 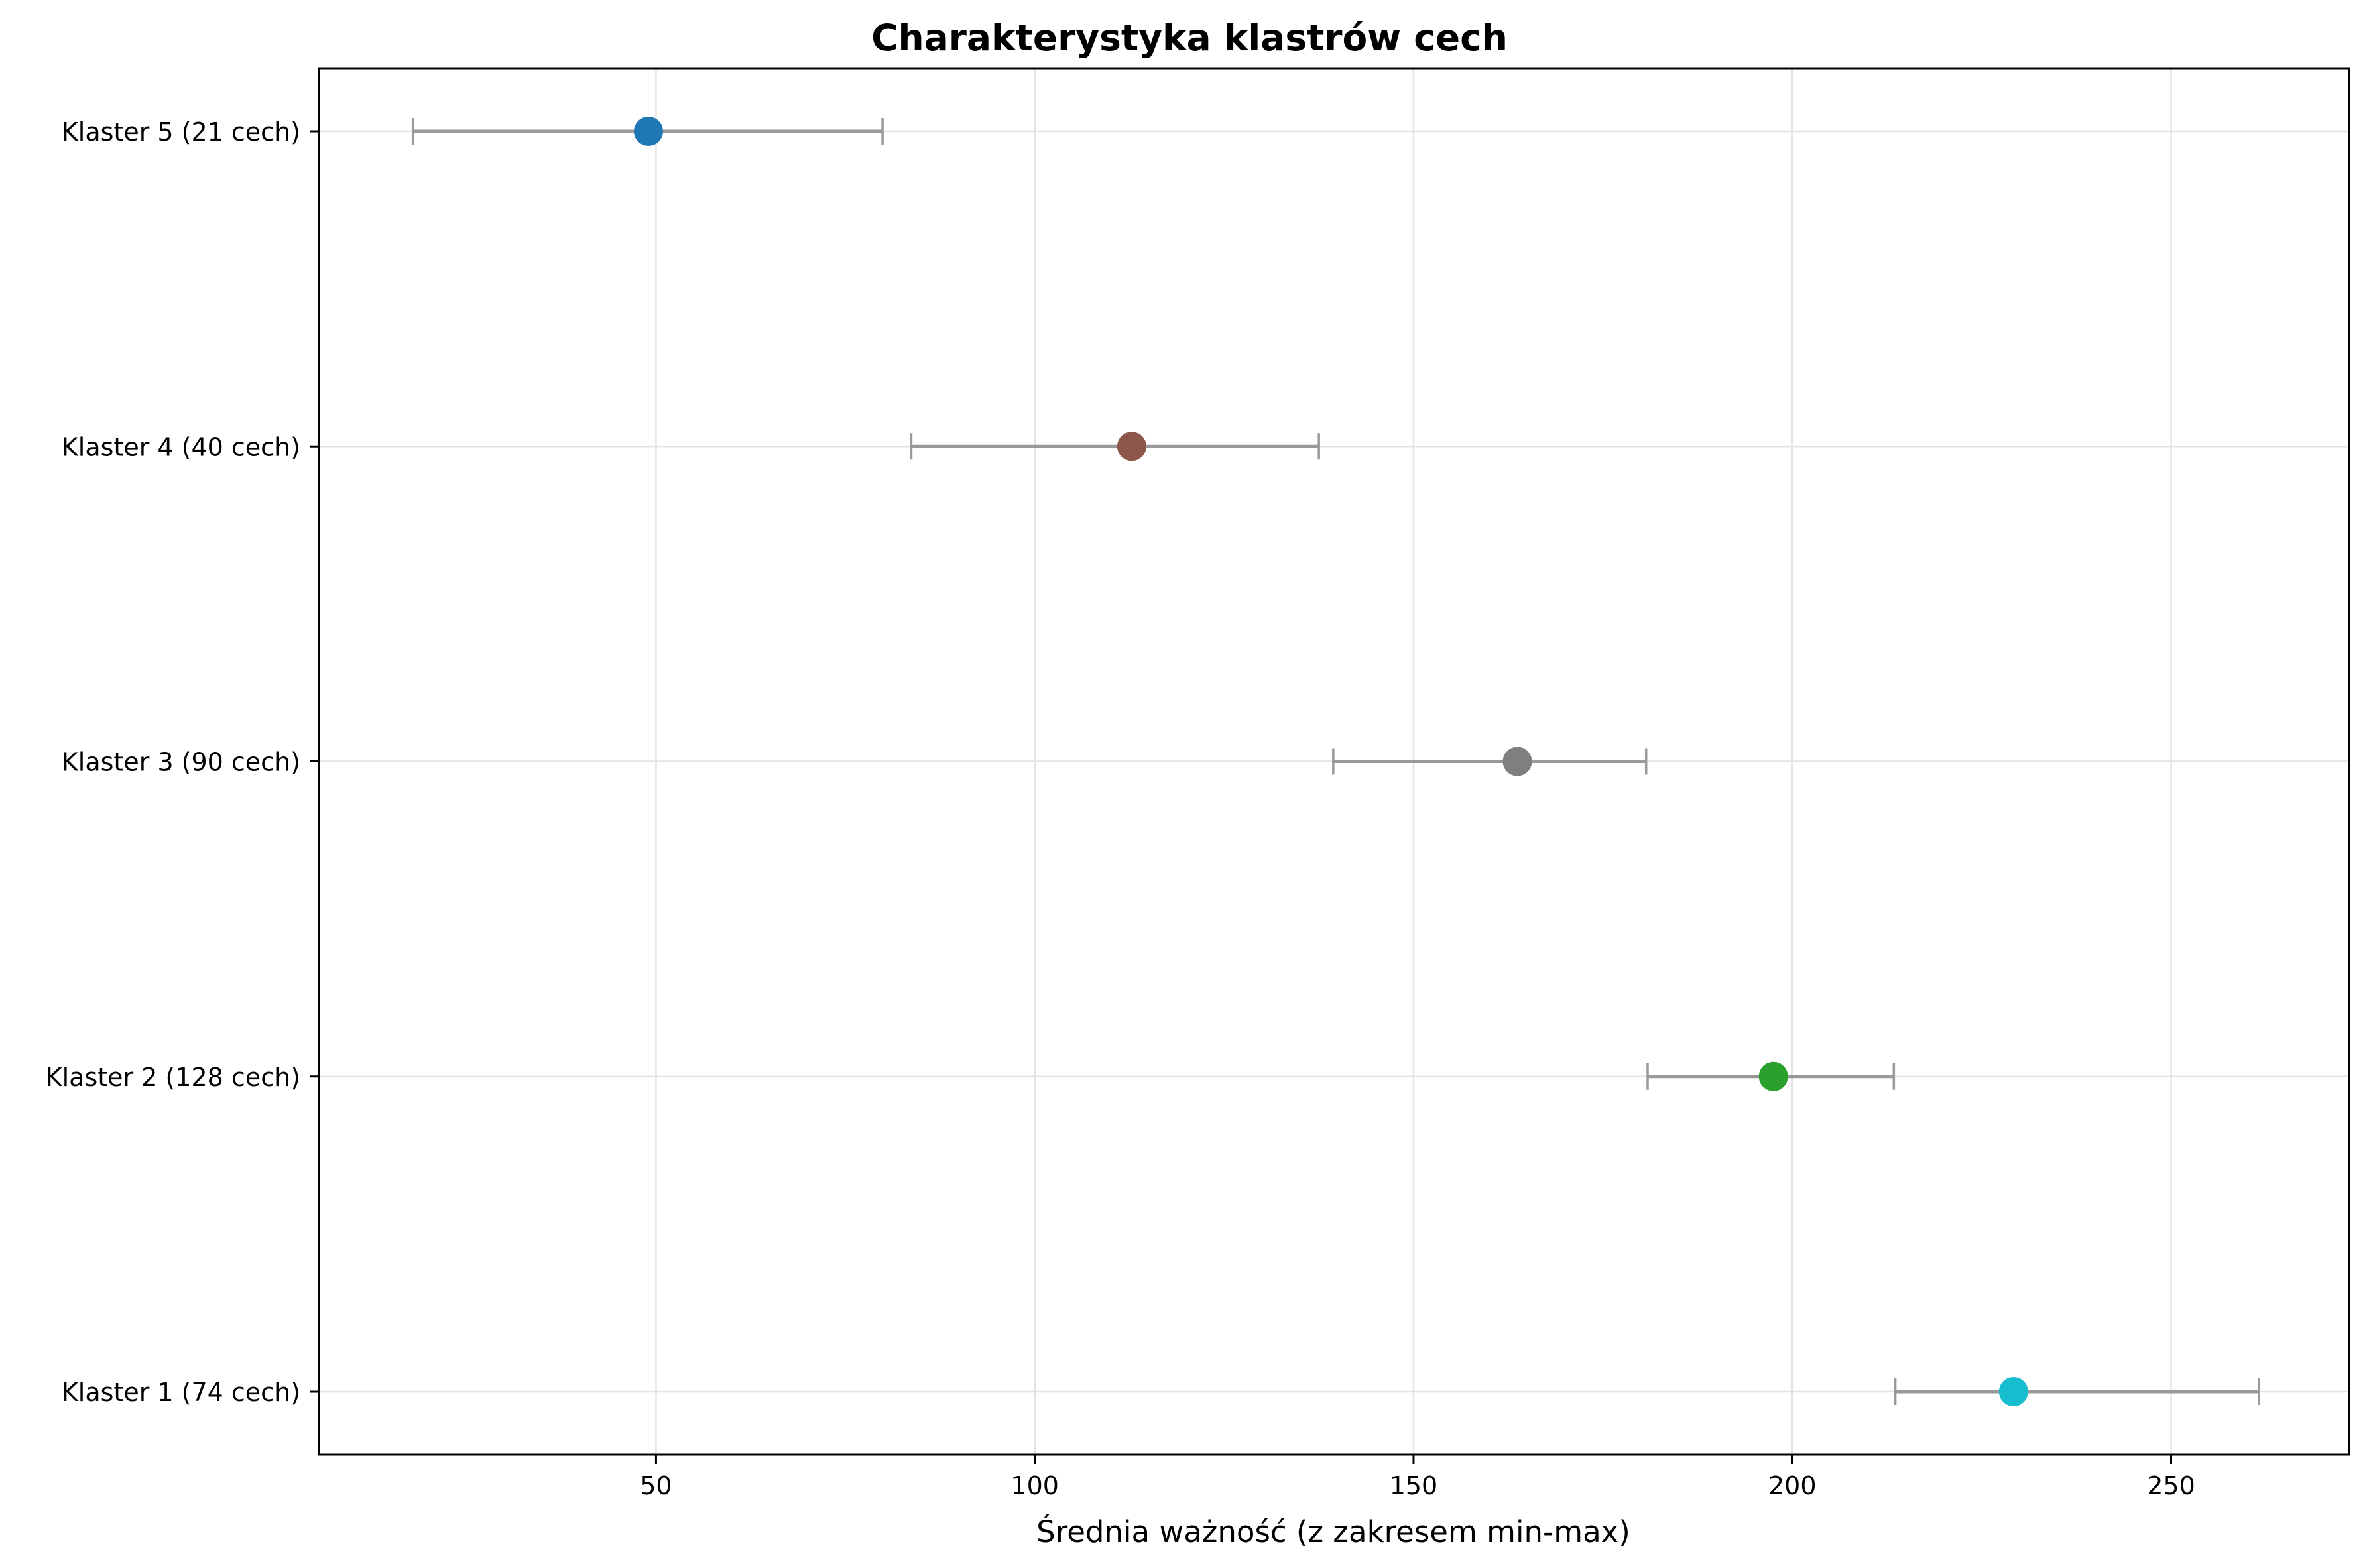 I want to click on y-tick-label: Klaster 3 (90 cech), so click(x=181, y=762).